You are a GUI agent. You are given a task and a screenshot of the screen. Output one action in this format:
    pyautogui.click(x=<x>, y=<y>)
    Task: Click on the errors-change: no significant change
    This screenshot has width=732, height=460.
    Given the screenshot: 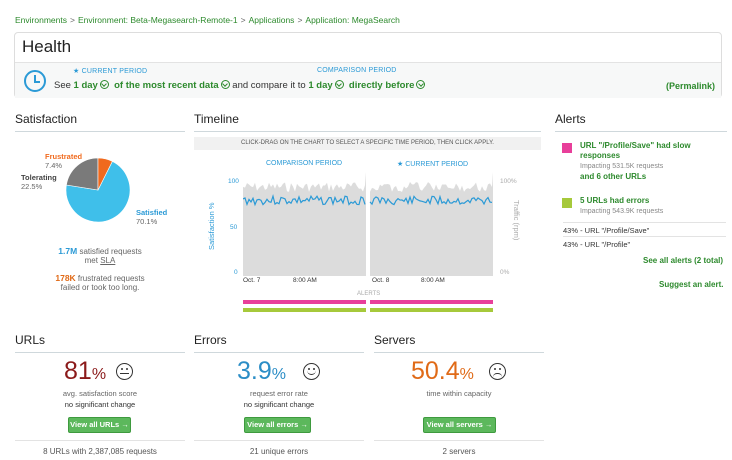 What is the action you would take?
    pyautogui.click(x=279, y=404)
    